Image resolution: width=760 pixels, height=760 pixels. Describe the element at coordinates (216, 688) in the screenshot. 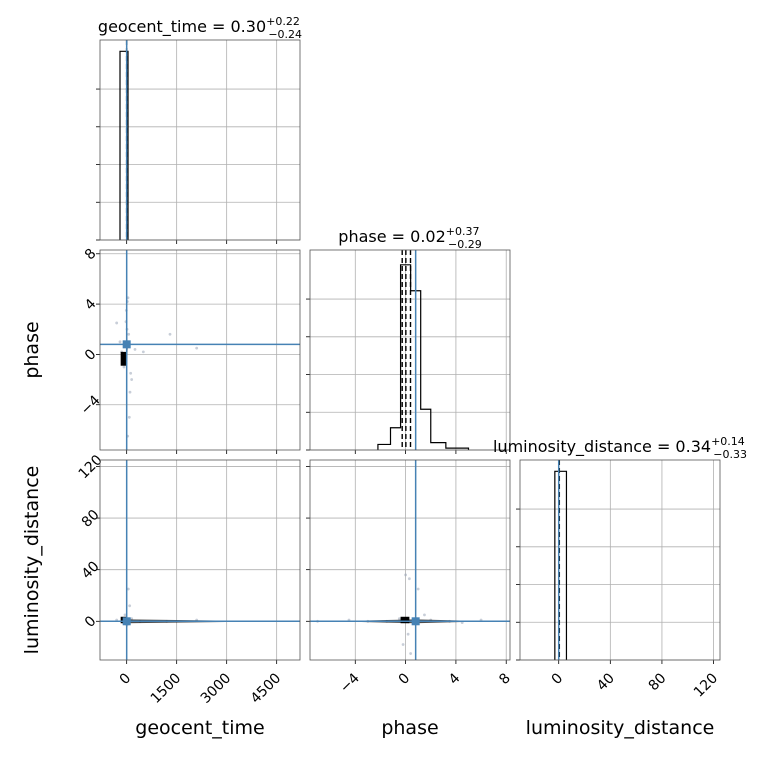

I see `x-tick-label: 3000` at that location.